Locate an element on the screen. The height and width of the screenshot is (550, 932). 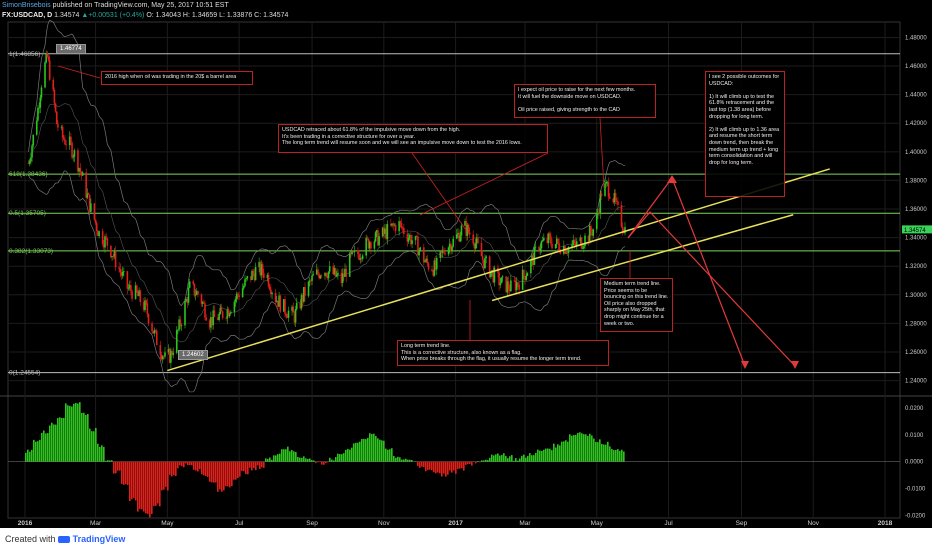
osc-tick-label: 0.0200 is located at coordinates (914, 409).